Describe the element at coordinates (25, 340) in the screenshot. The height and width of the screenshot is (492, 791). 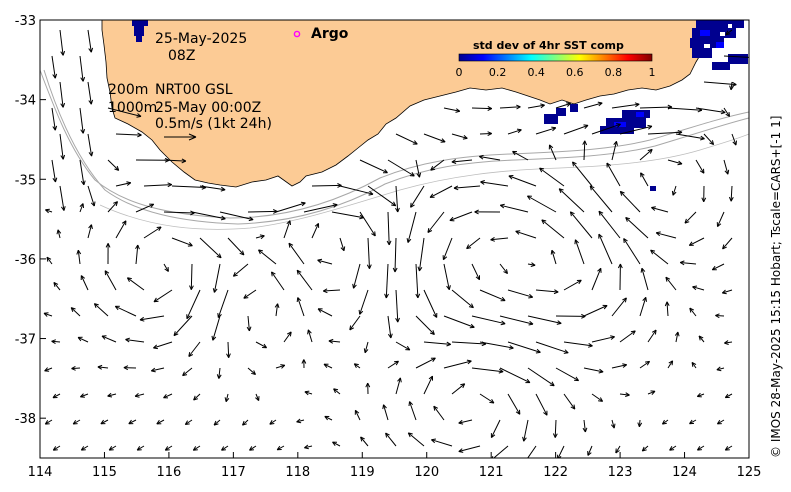
I see `y-tick-label: -37` at that location.